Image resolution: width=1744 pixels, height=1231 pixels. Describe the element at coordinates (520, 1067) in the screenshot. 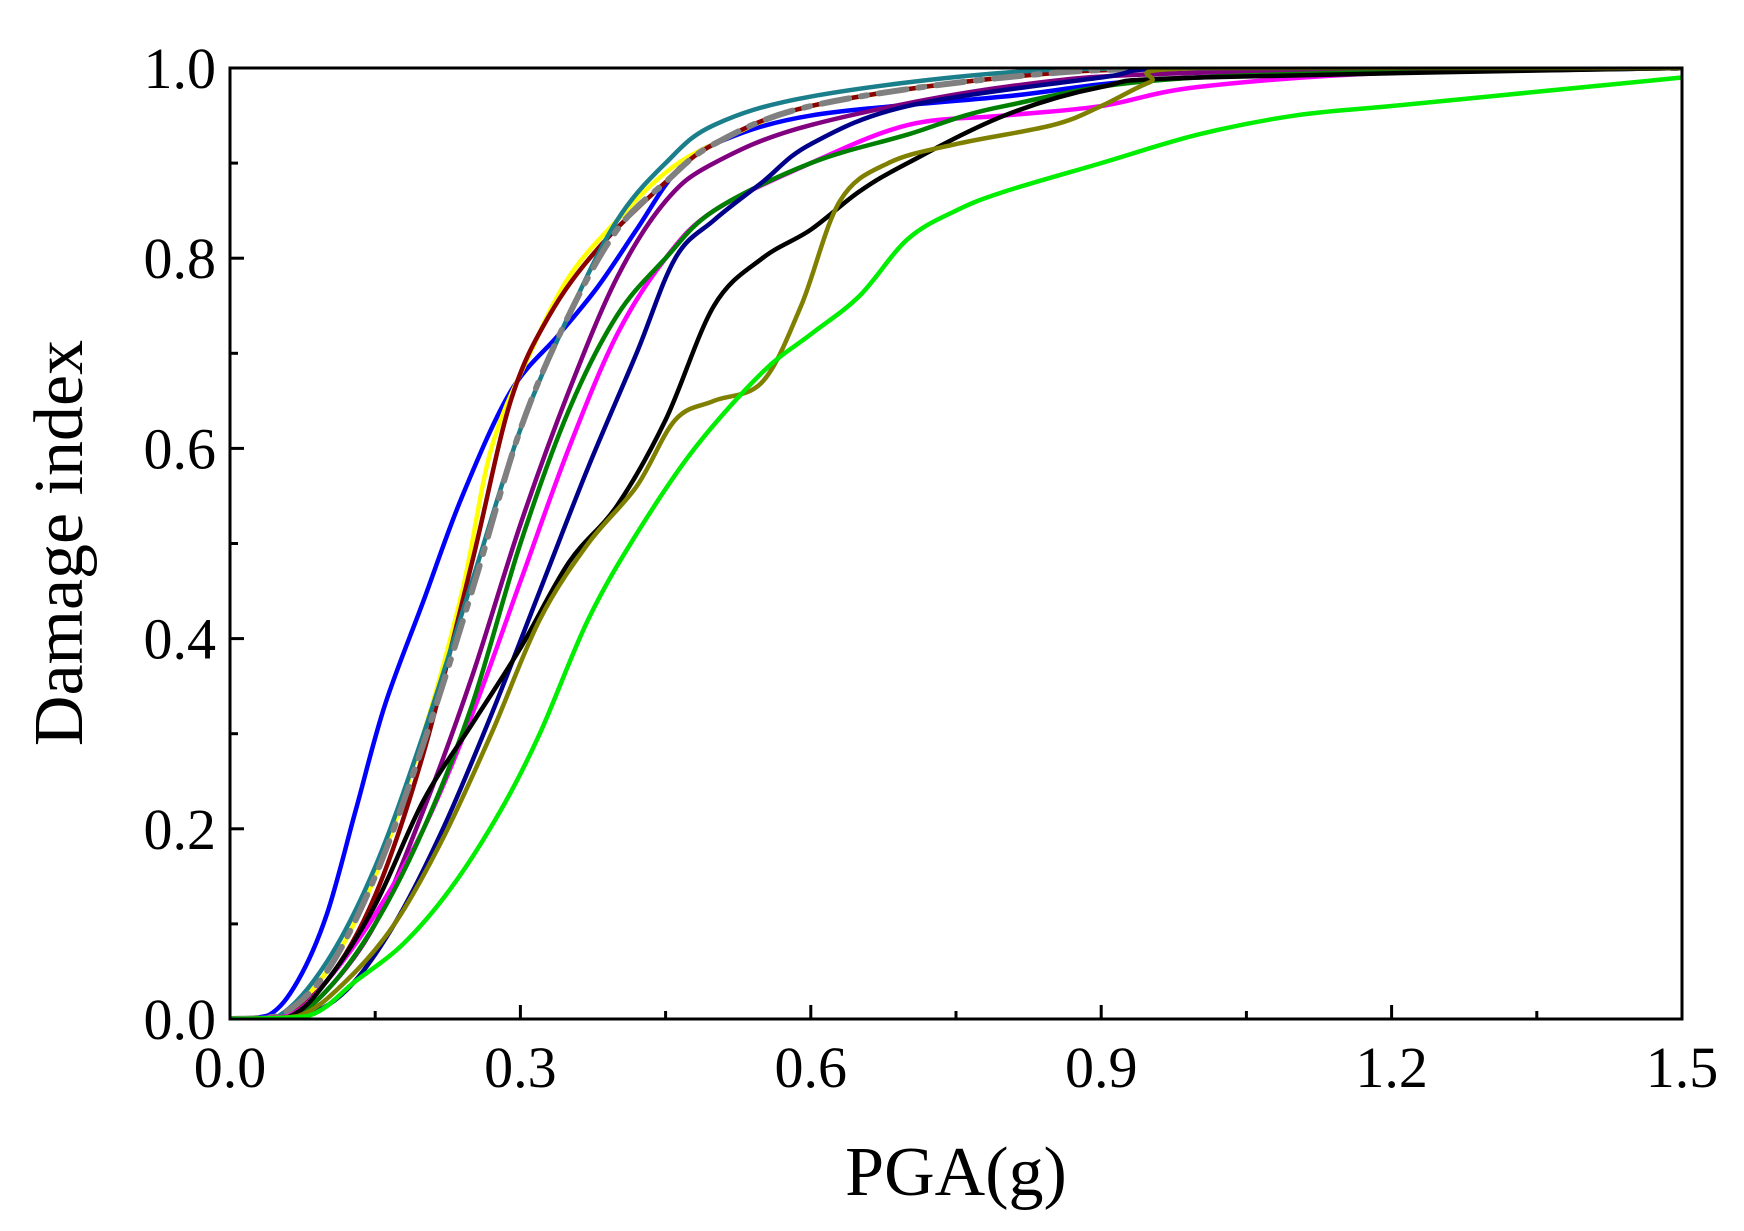

I see `x-tick-label: 0.3` at that location.